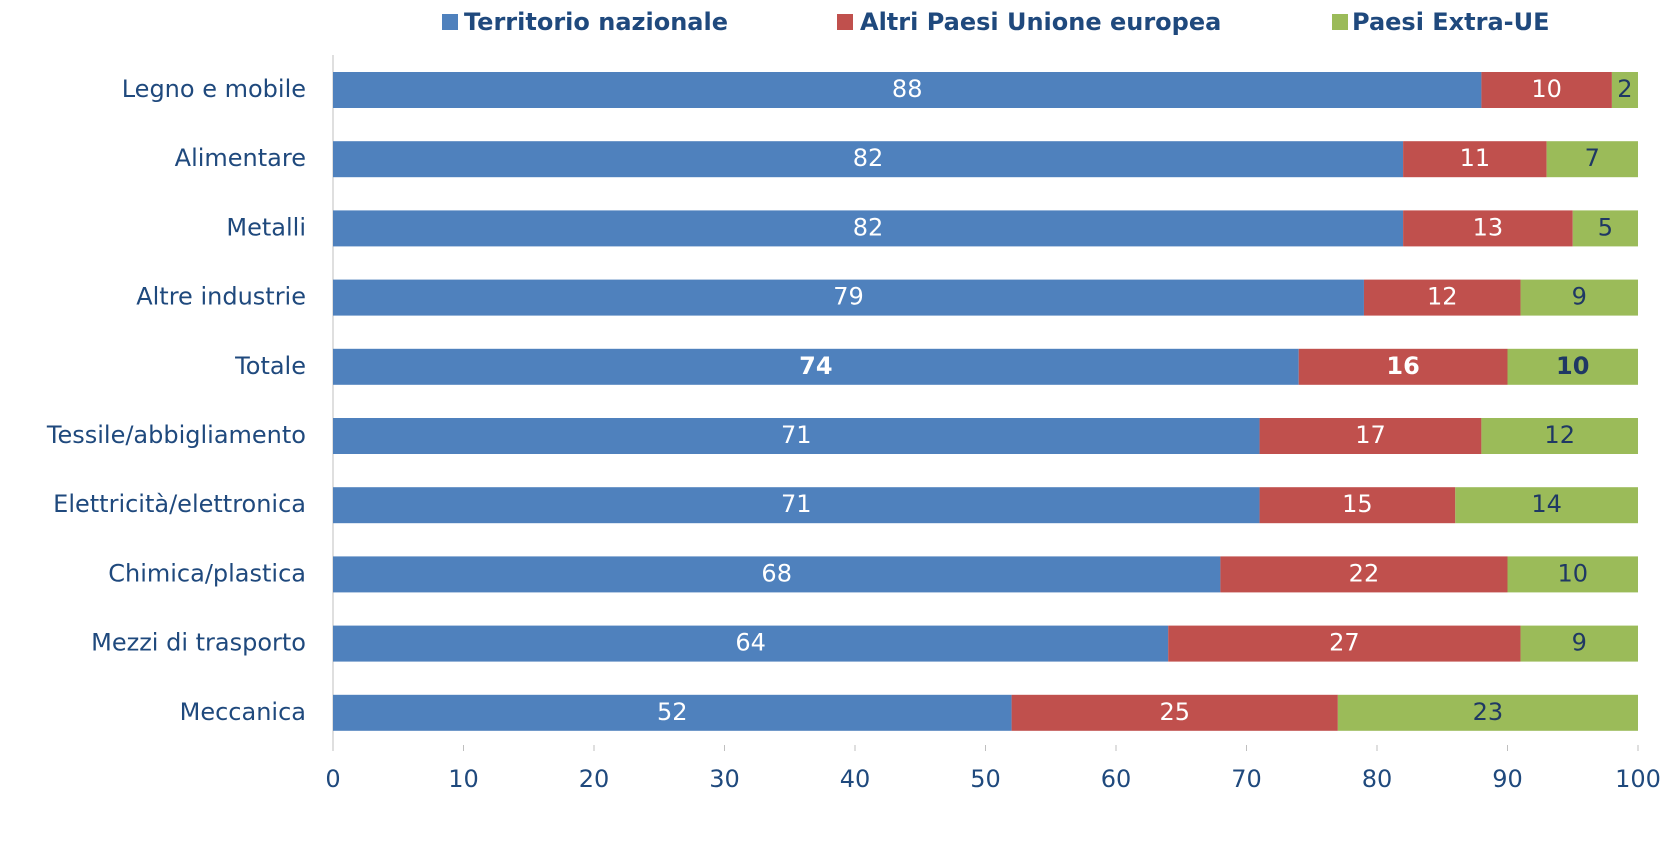 Image resolution: width=1668 pixels, height=844 pixels. I want to click on category-label: Mezzi di trasporto, so click(198, 643).